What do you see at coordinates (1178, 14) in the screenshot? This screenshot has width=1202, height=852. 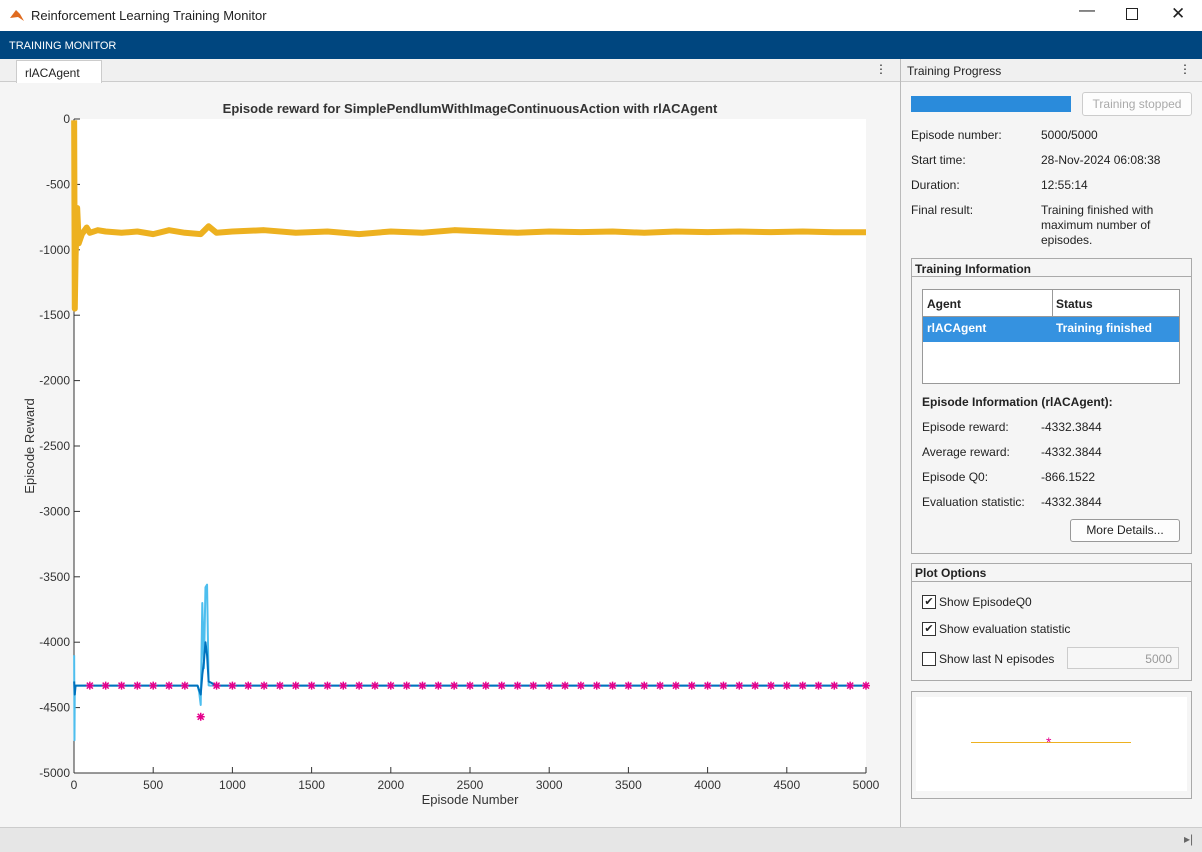 I see `close: ✕` at bounding box center [1178, 14].